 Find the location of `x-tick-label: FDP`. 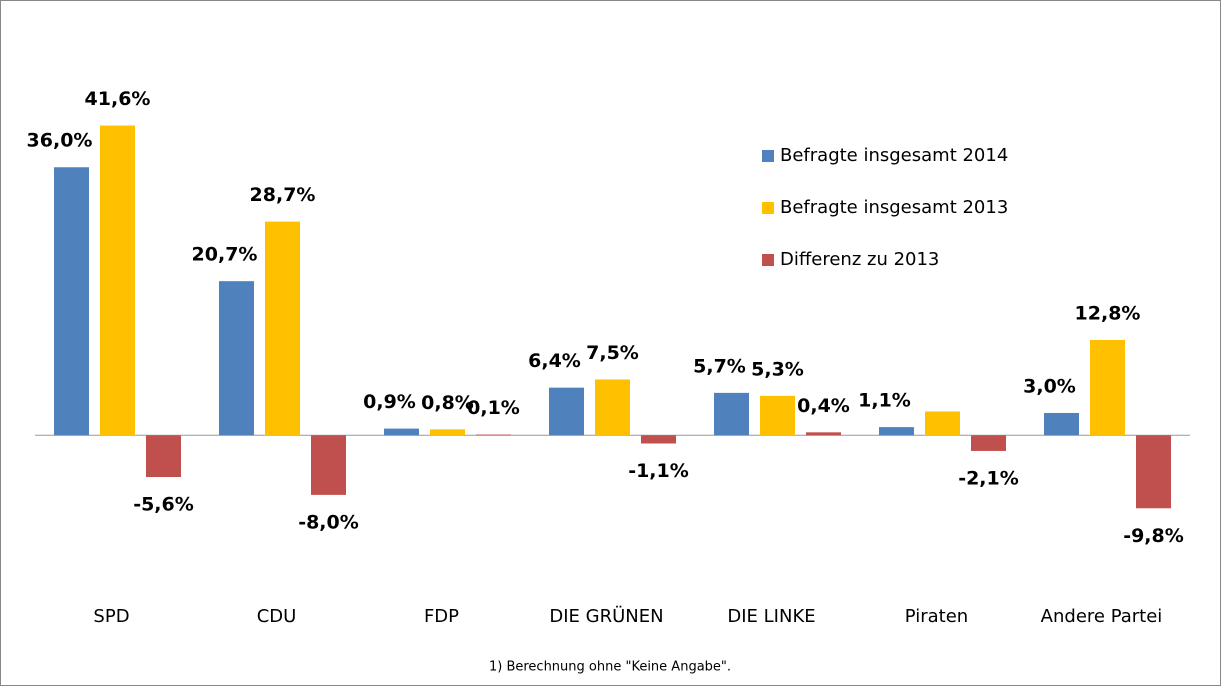

x-tick-label: FDP is located at coordinates (441, 616).